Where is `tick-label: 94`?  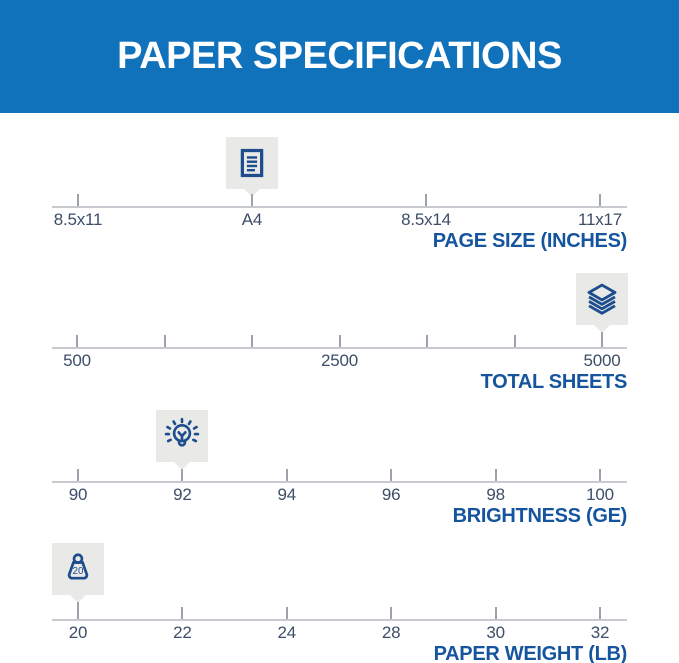 tick-label: 94 is located at coordinates (287, 494).